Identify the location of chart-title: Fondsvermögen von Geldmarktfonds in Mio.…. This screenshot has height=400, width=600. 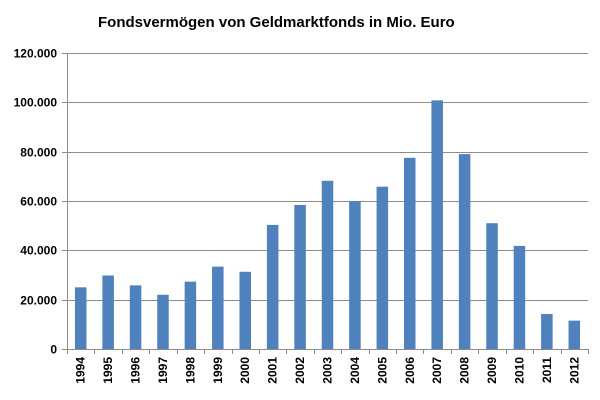
(276, 22).